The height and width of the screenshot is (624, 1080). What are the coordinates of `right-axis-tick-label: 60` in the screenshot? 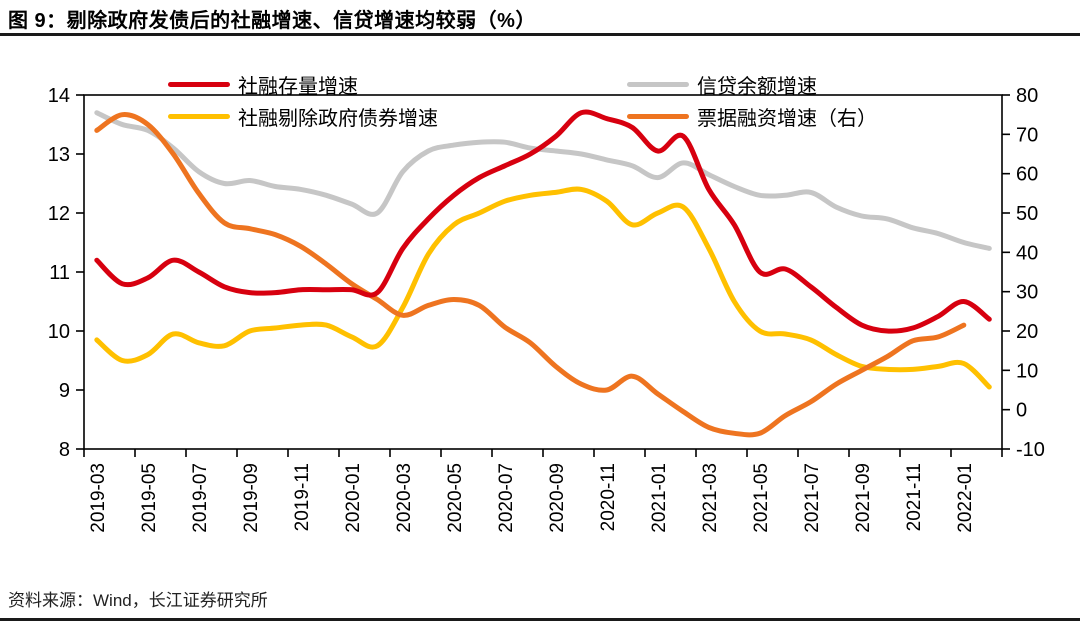 It's located at (1027, 175).